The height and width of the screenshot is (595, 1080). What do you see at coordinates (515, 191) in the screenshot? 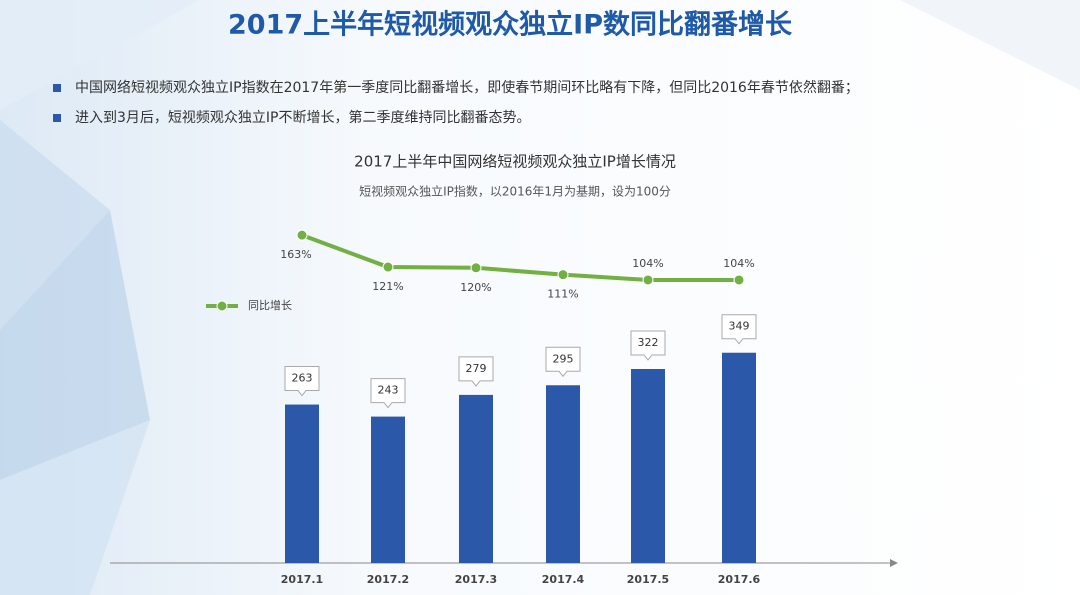
I see `chart-subtitle: 短视频观众独立IP指数，以2016年1月为基期，设为100分` at bounding box center [515, 191].